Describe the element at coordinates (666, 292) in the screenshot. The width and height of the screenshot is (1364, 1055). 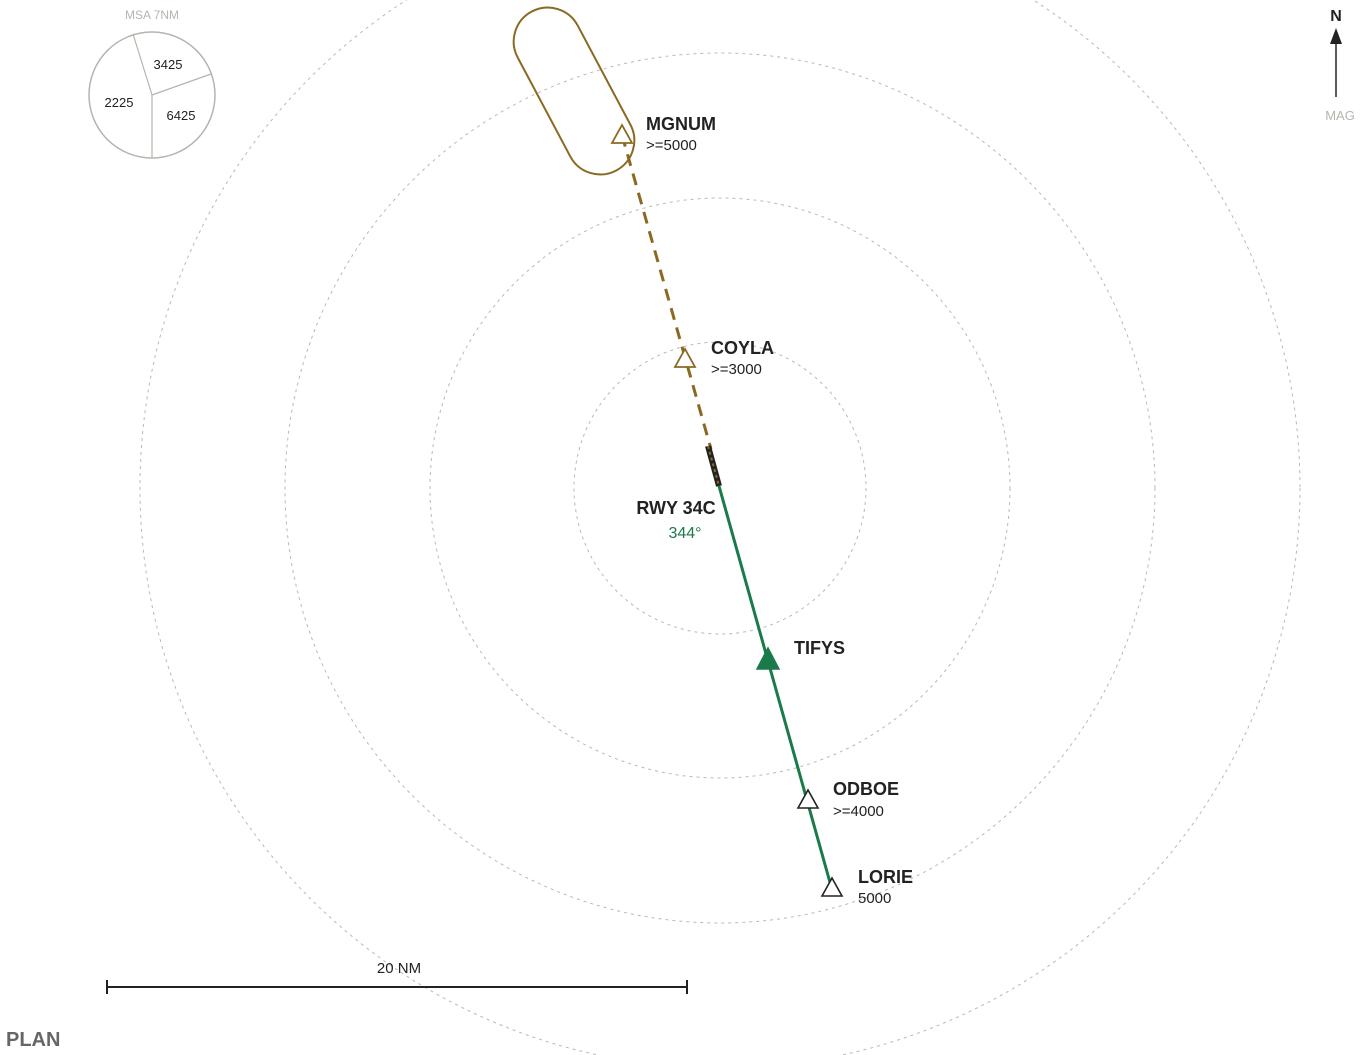
I see `missed-approach-path` at that location.